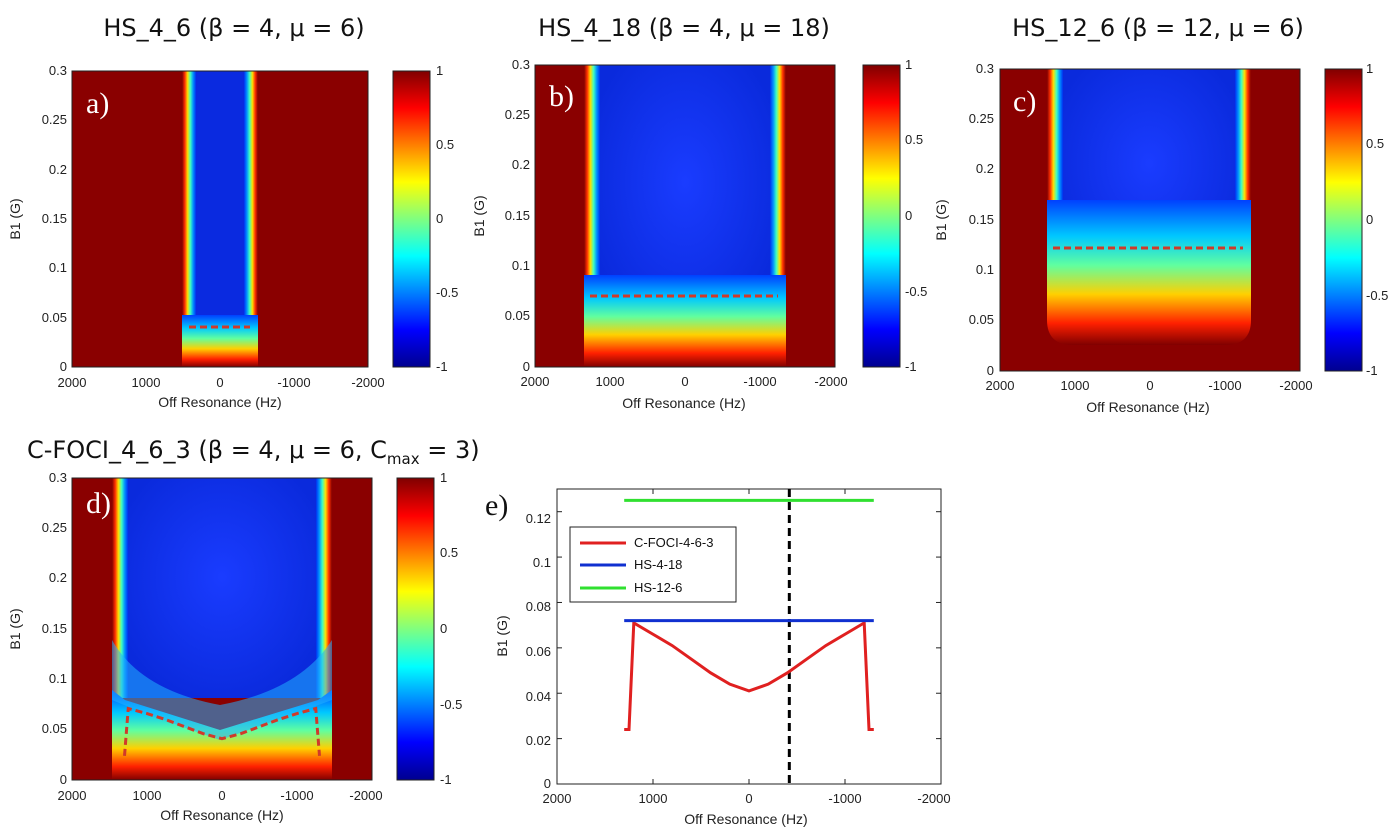  Describe the element at coordinates (58, 678) in the screenshot. I see `panel-d-ytick: 0.1` at that location.